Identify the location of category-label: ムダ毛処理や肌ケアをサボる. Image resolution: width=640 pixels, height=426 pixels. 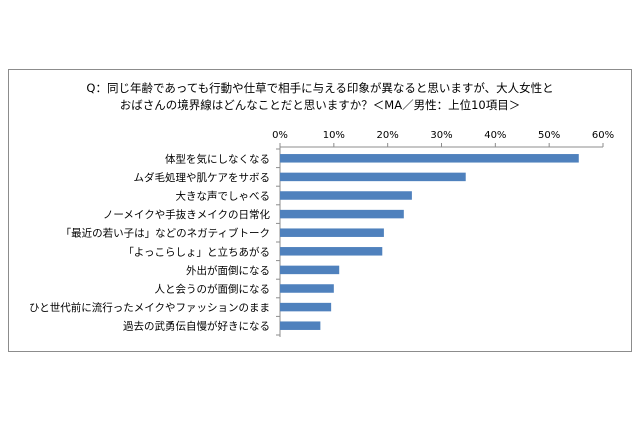
(202, 177).